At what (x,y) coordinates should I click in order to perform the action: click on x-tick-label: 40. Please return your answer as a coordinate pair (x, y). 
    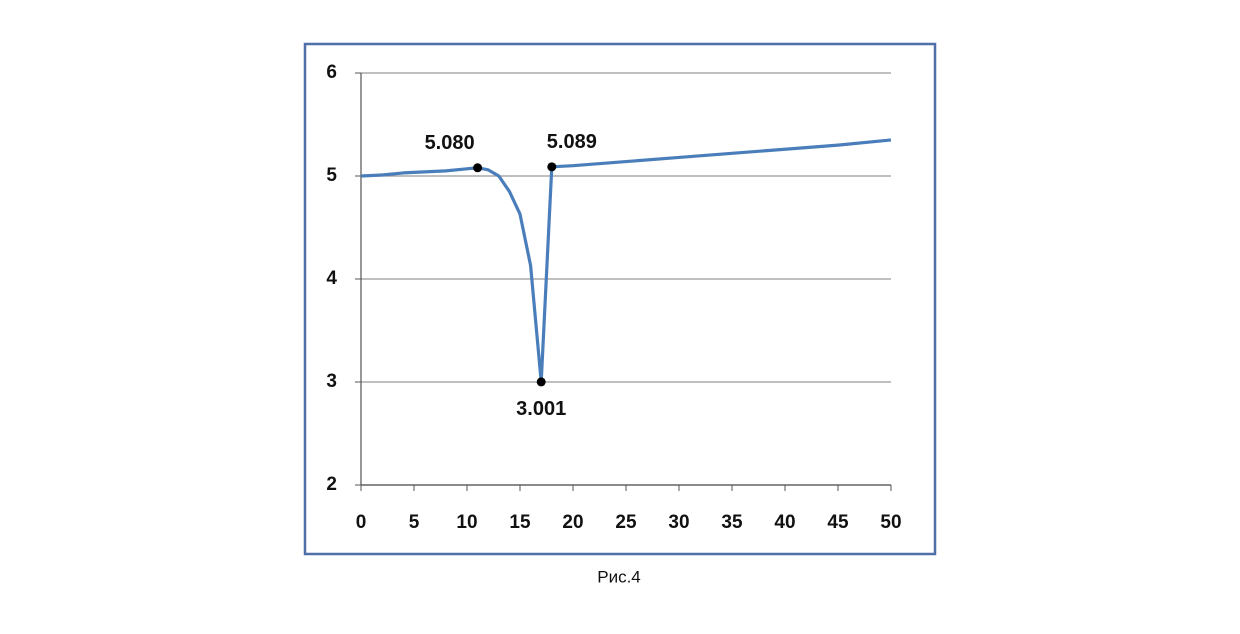
    Looking at the image, I should click on (784, 522).